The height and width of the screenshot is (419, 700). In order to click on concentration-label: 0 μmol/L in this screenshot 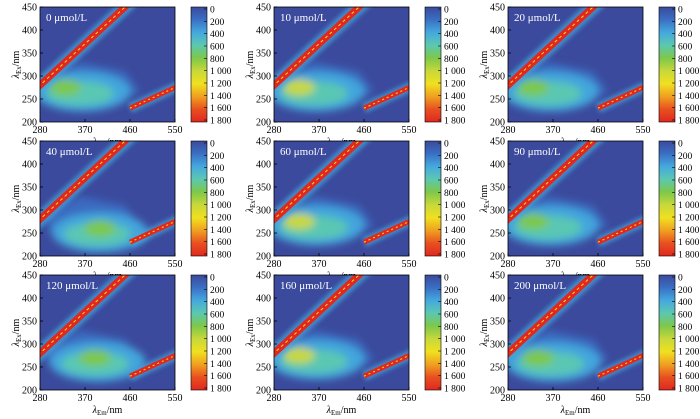, I will do `click(66, 18)`.